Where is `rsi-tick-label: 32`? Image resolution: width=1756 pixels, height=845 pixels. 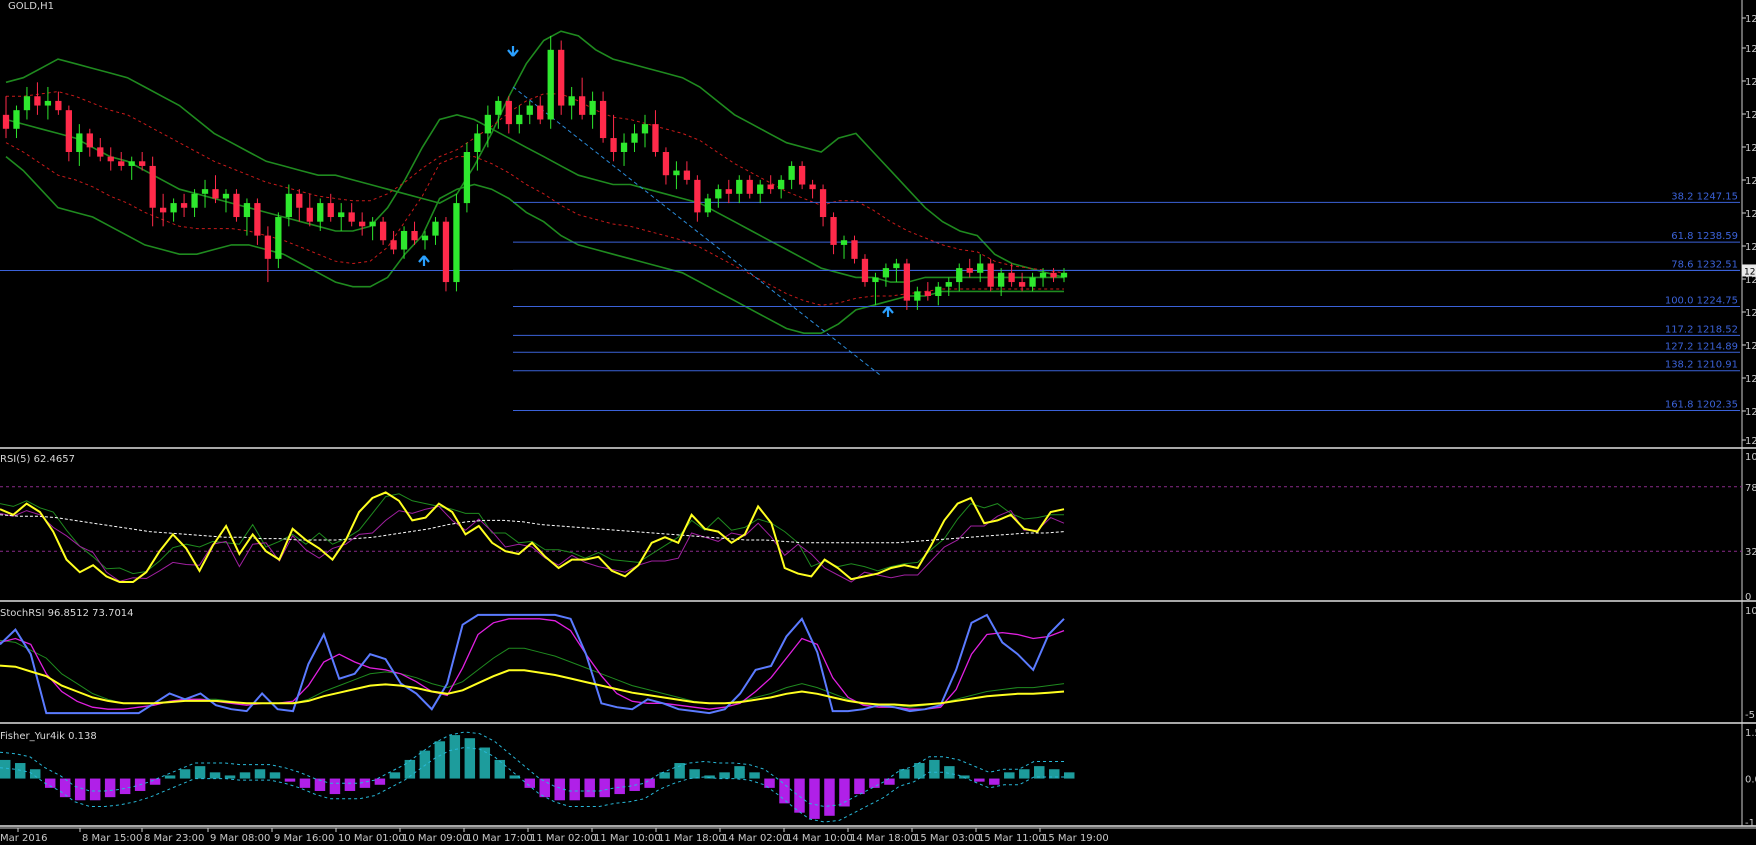
rsi-tick-label: 32 is located at coordinates (1750, 552).